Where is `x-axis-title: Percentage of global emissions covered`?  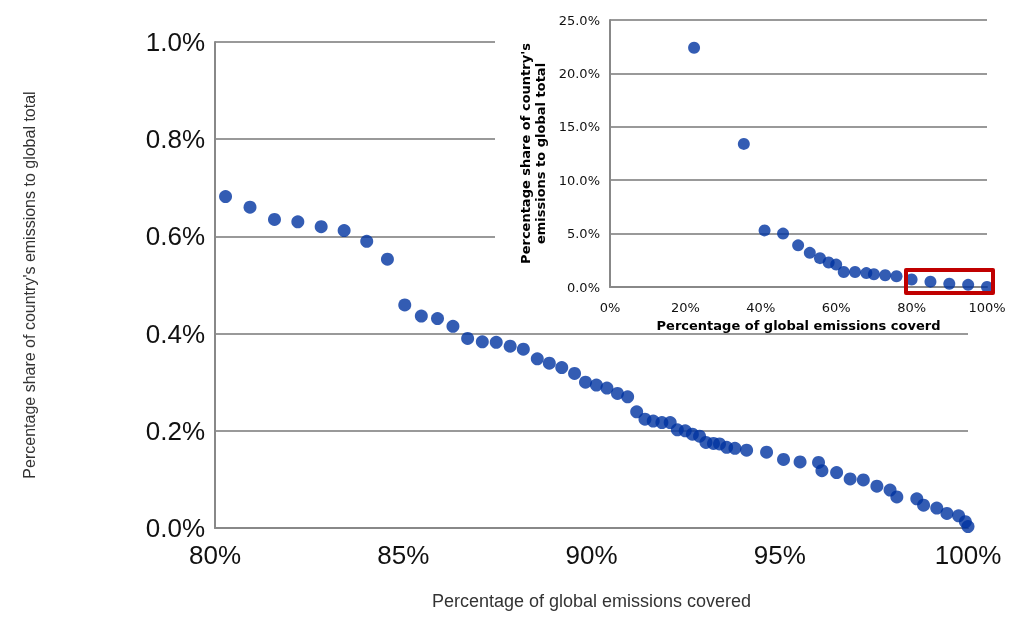
x-axis-title: Percentage of global emissions covered is located at coordinates (591, 601).